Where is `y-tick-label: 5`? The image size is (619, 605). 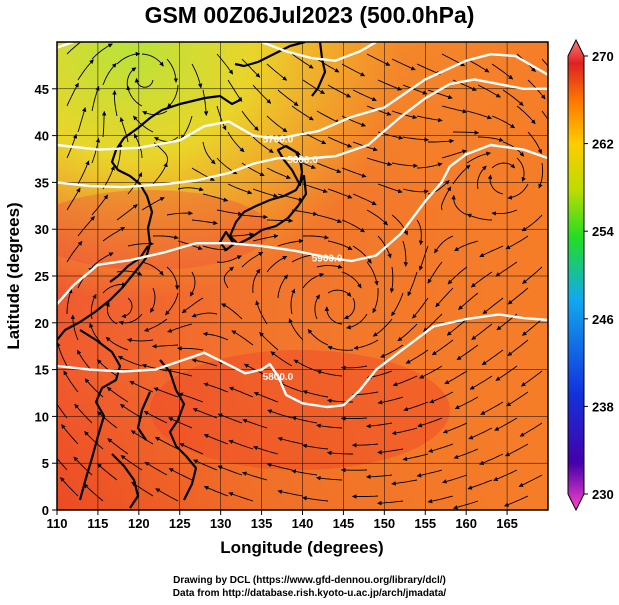
y-tick-label: 5 is located at coordinates (45, 463).